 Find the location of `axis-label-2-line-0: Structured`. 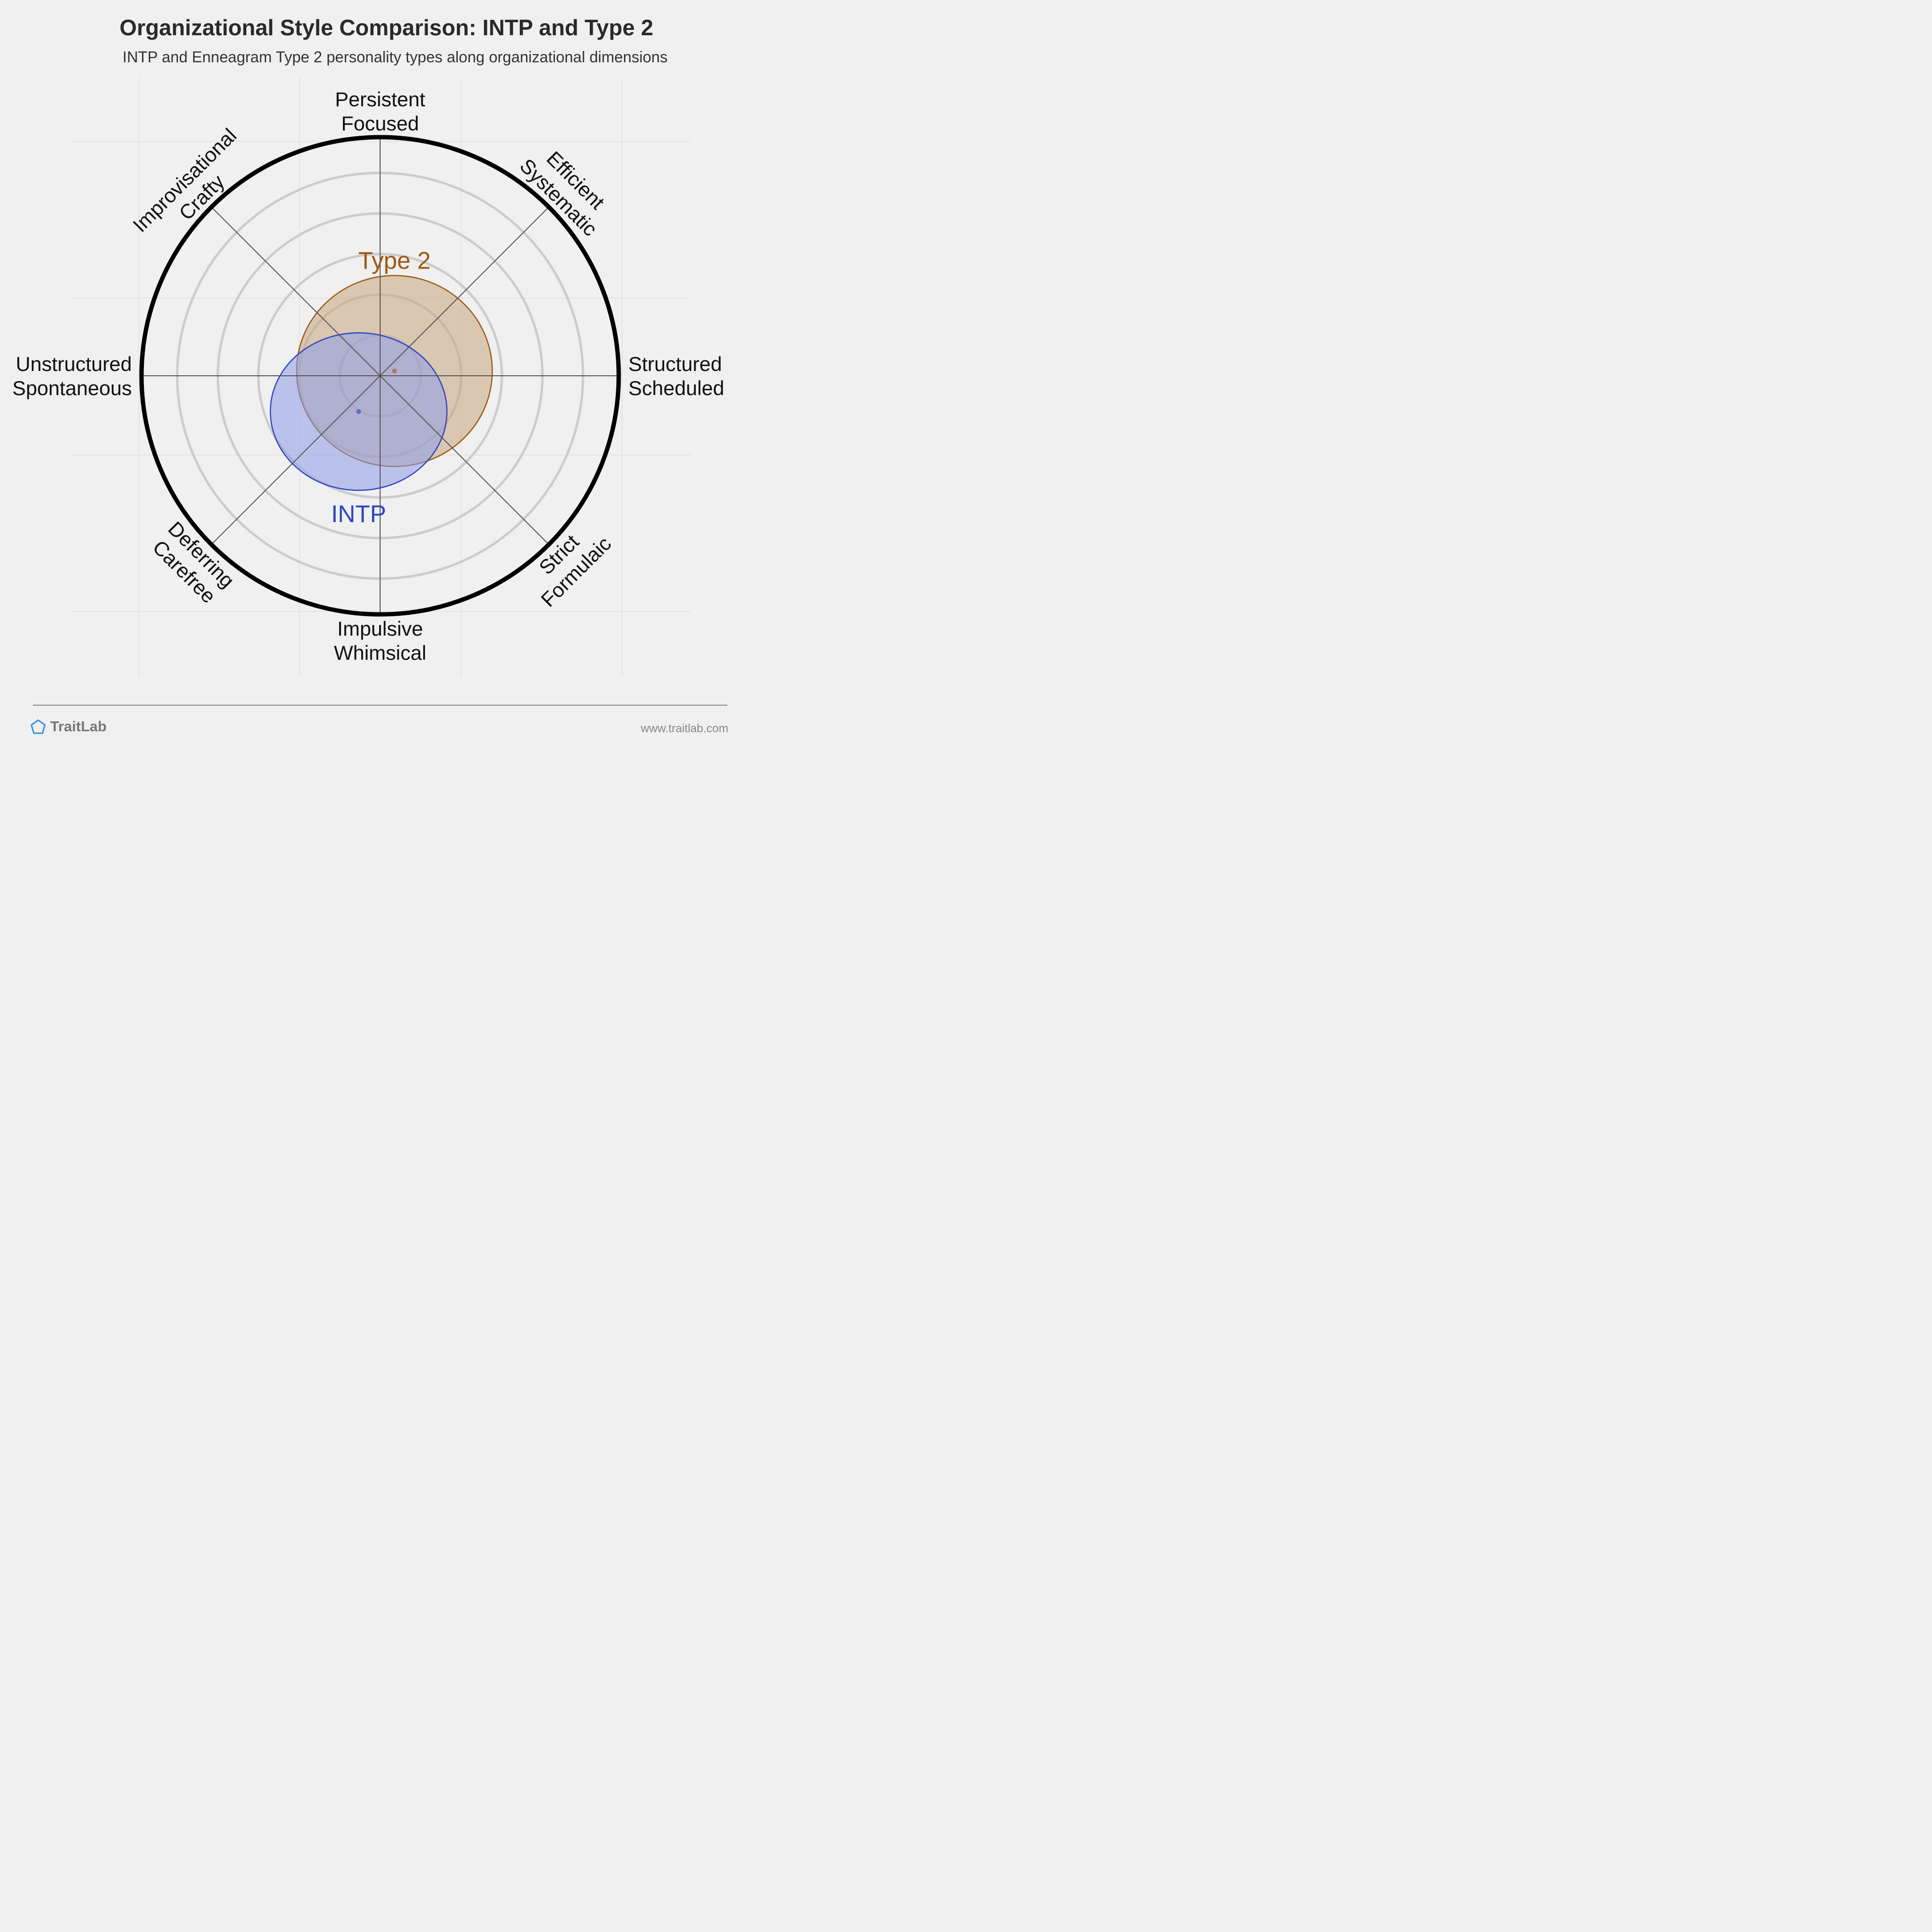

axis-label-2-line-0: Structured is located at coordinates (675, 364).